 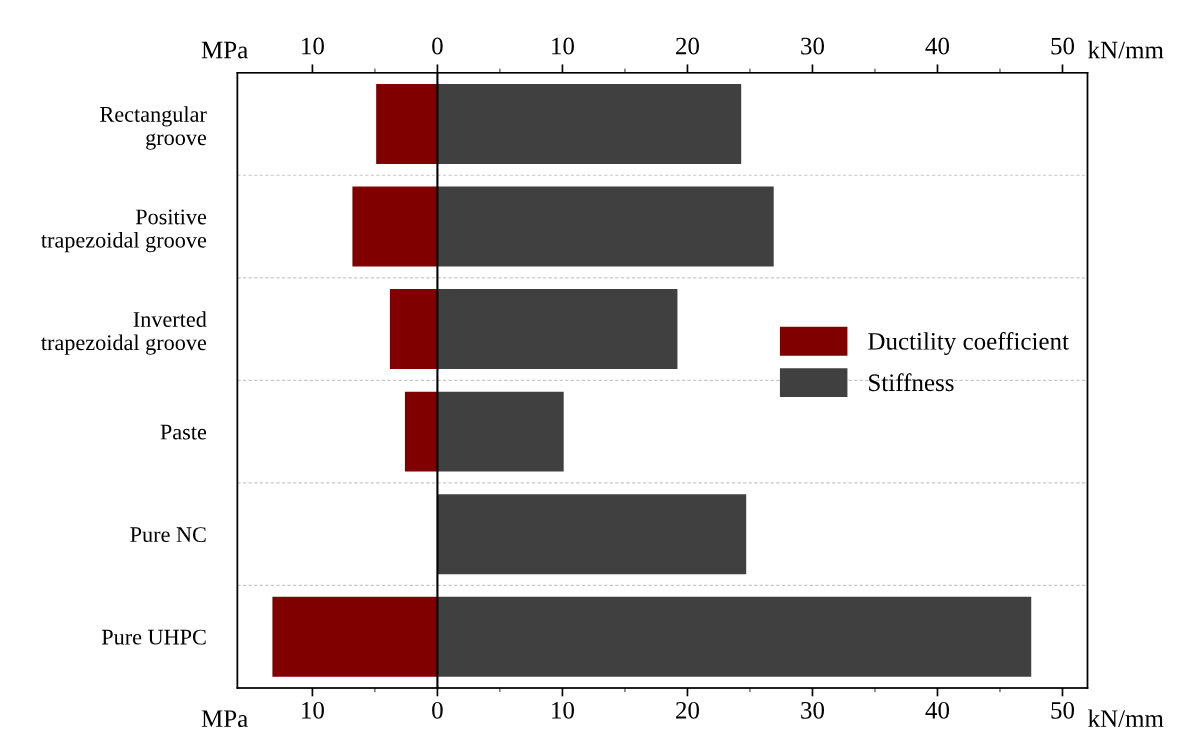 I want to click on legend-label: Stiffness, so click(x=911, y=382).